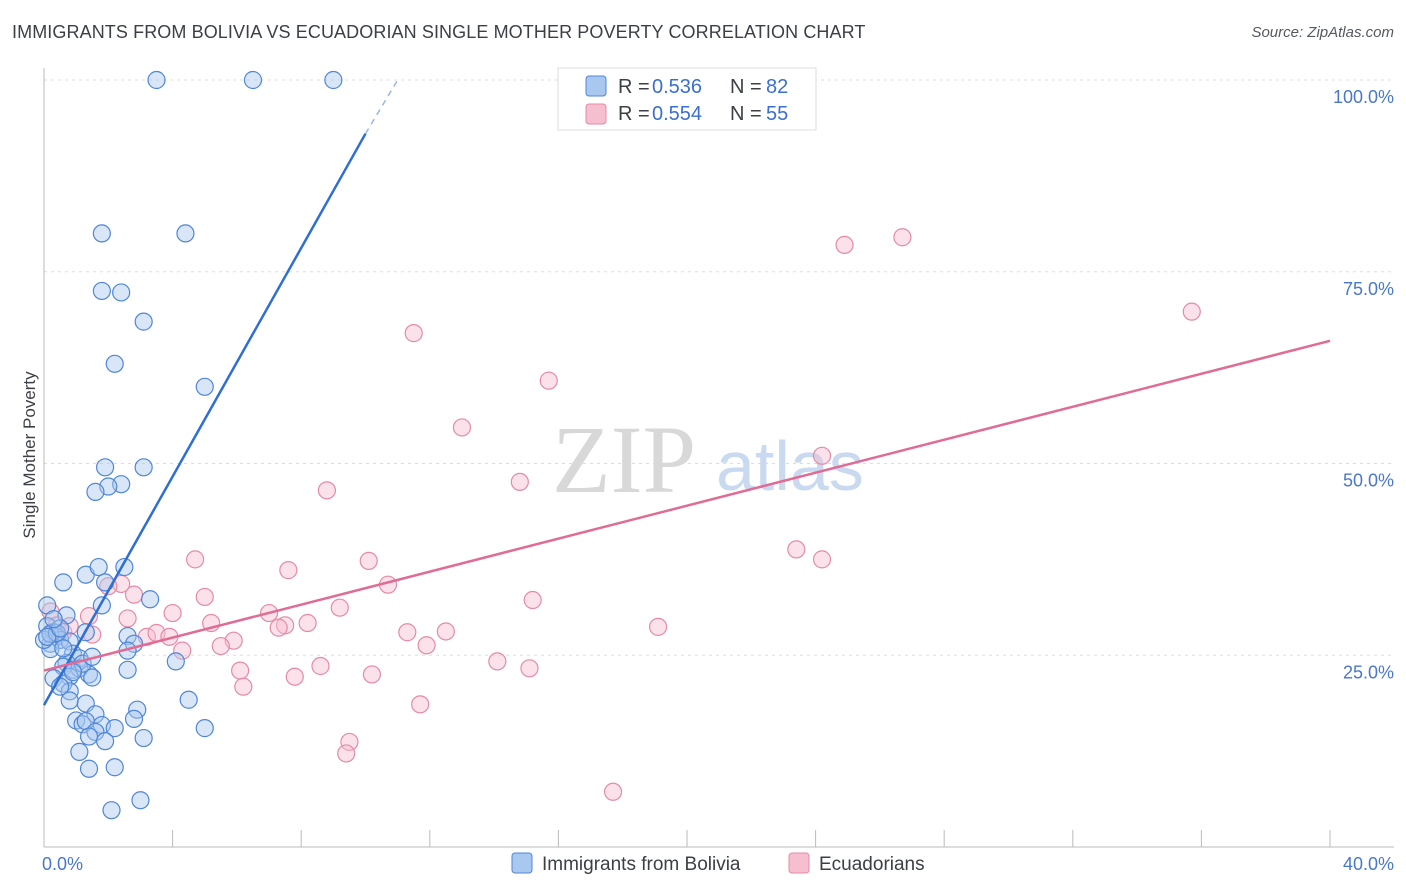 The width and height of the screenshot is (1406, 892). What do you see at coordinates (1363, 384) in the screenshot?
I see `y-tick-labels: 25.0% 50.0% 75.0% 100.0%` at bounding box center [1363, 384].